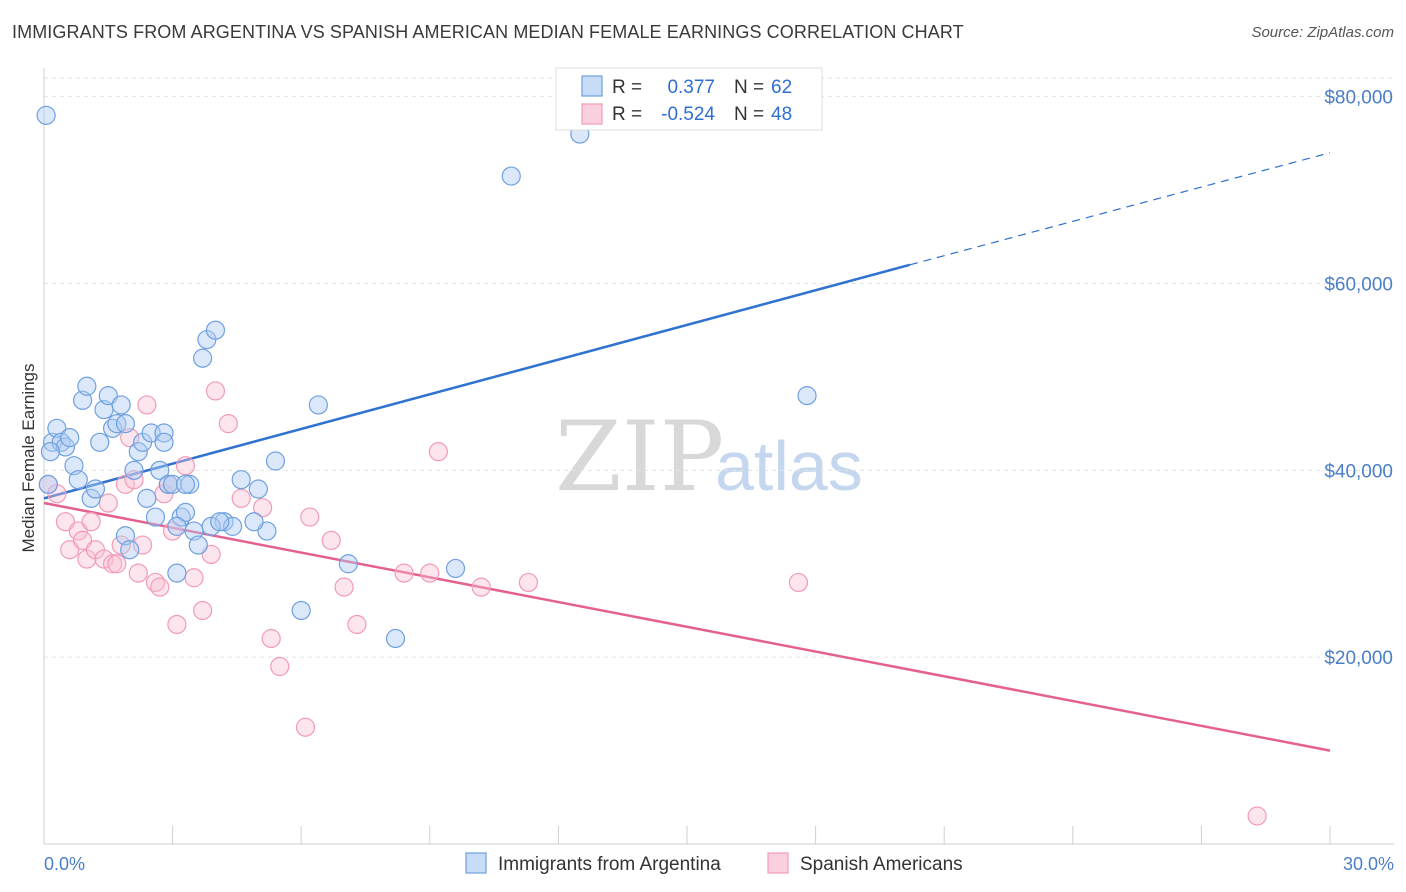 The width and height of the screenshot is (1406, 892). What do you see at coordinates (1120, 209) in the screenshot?
I see `trend-line-argentina-extension` at bounding box center [1120, 209].